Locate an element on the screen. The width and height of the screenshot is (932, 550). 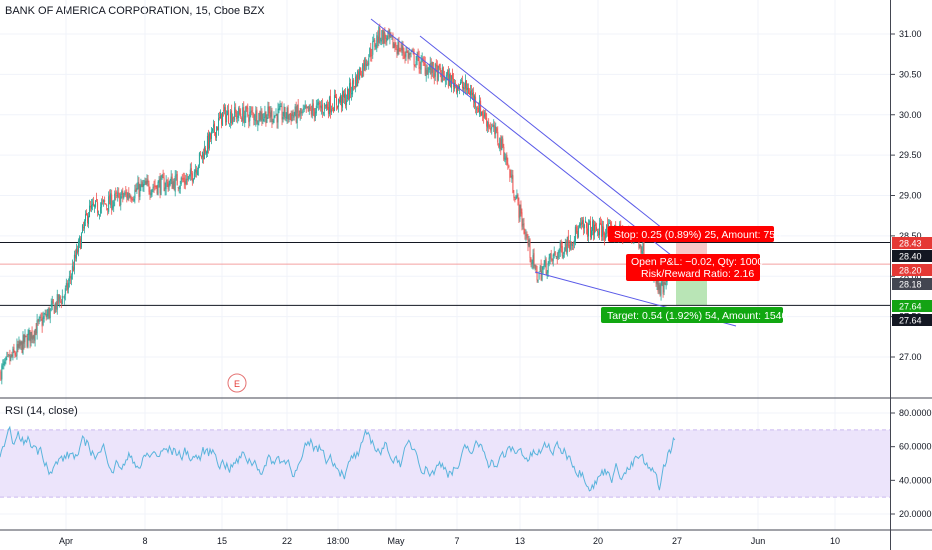
time-axis: Apr 8 15 22 18:00 May 7 13 20 27 Jun 10 is located at coordinates (449, 541).